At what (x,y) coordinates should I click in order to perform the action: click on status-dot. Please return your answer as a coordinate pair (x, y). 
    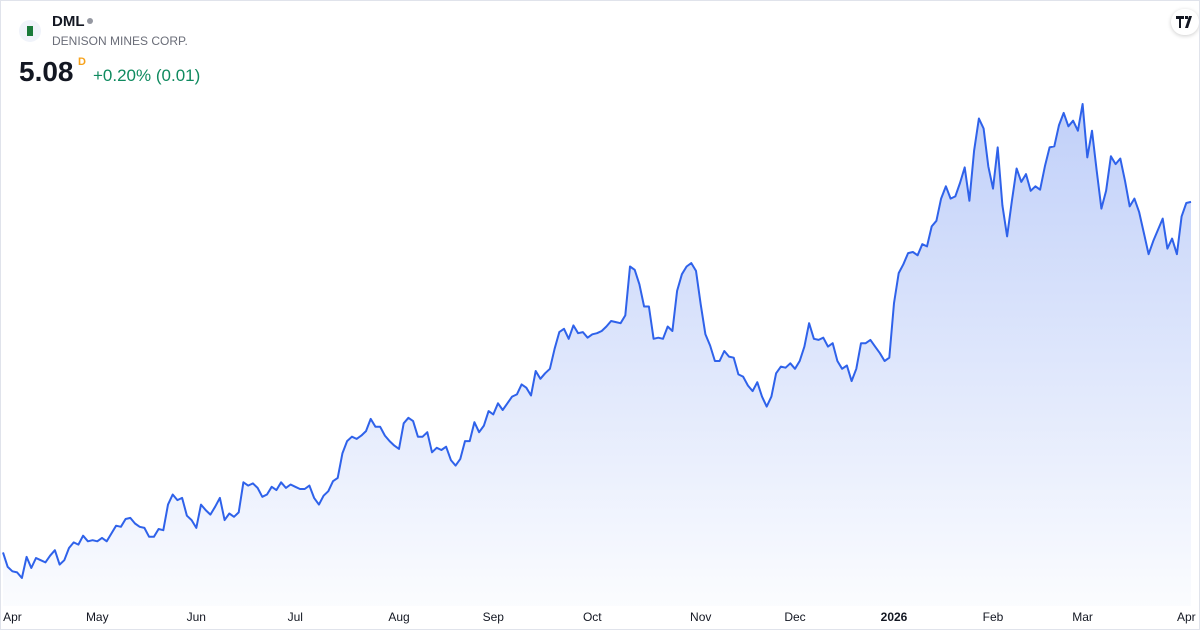
    Looking at the image, I should click on (90, 21).